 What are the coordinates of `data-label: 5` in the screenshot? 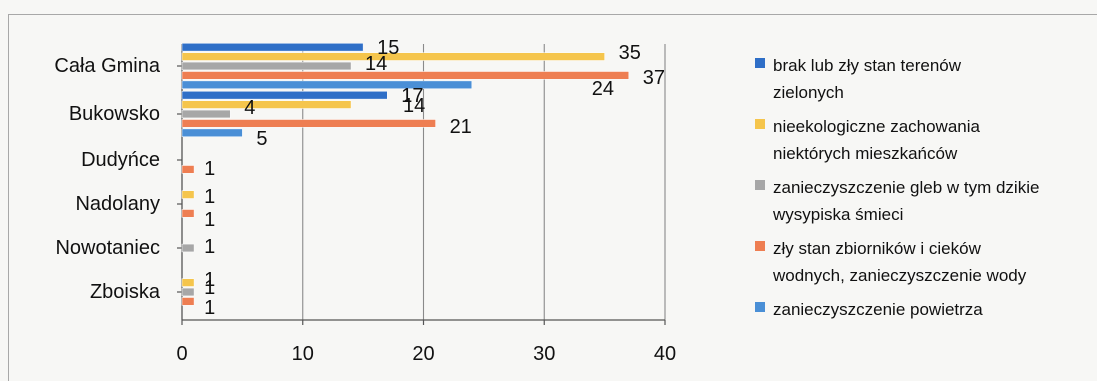 It's located at (262, 138).